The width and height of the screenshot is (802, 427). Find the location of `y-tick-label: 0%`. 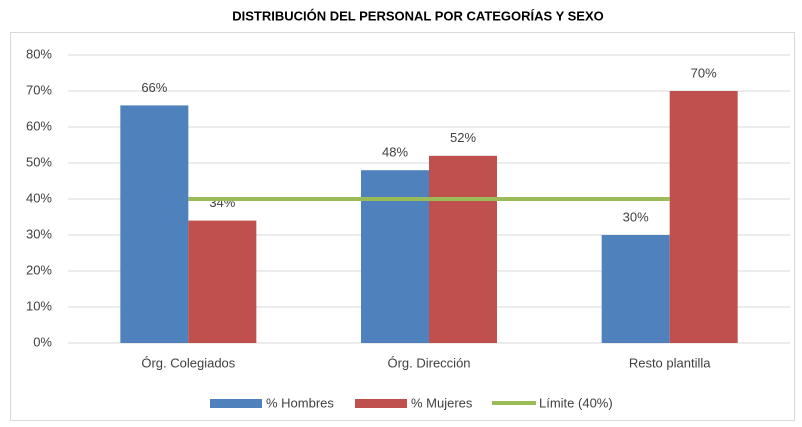

y-tick-label: 0% is located at coordinates (42, 341).